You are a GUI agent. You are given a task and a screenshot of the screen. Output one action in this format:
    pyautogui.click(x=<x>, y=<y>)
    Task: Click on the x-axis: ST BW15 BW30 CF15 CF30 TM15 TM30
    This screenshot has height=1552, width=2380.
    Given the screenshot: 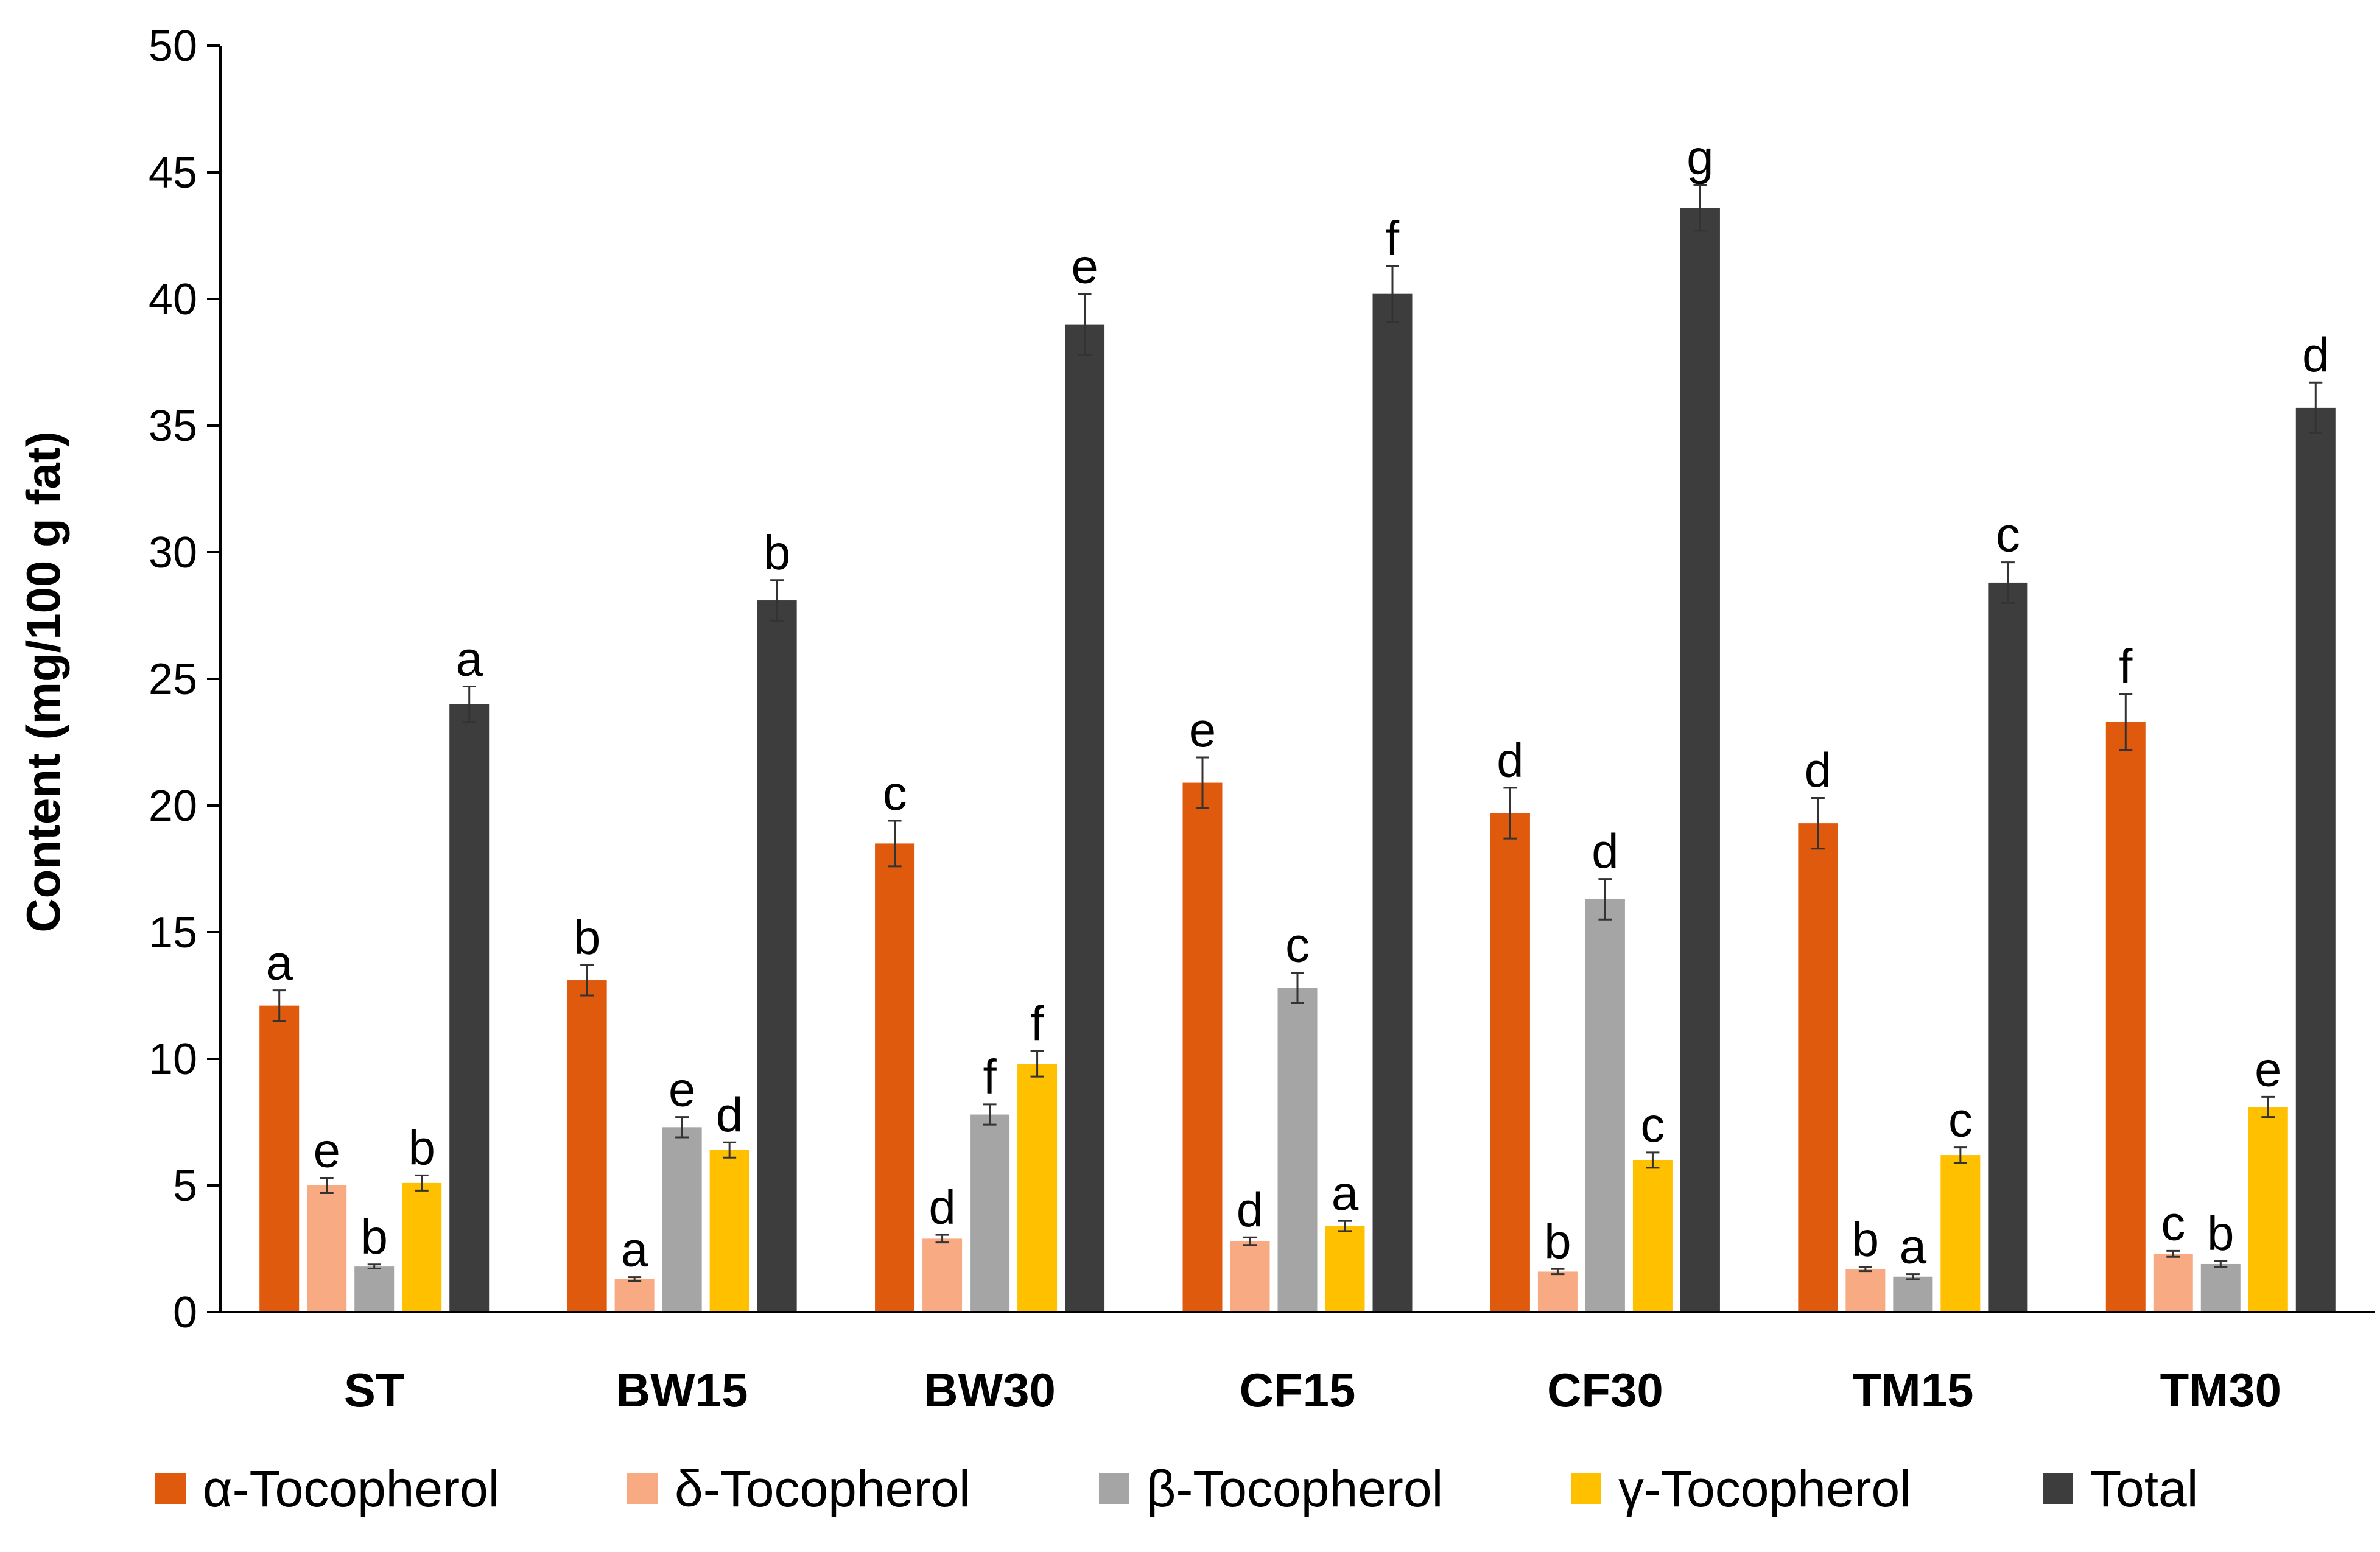 What is the action you would take?
    pyautogui.click(x=1297, y=1364)
    